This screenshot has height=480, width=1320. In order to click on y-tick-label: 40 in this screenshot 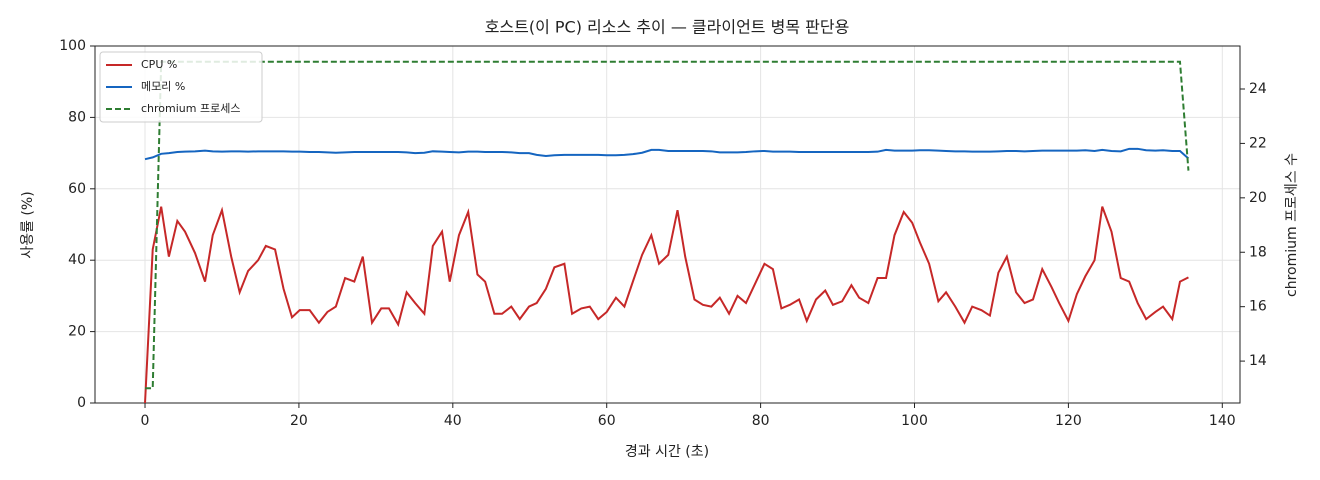, I will do `click(77, 260)`.